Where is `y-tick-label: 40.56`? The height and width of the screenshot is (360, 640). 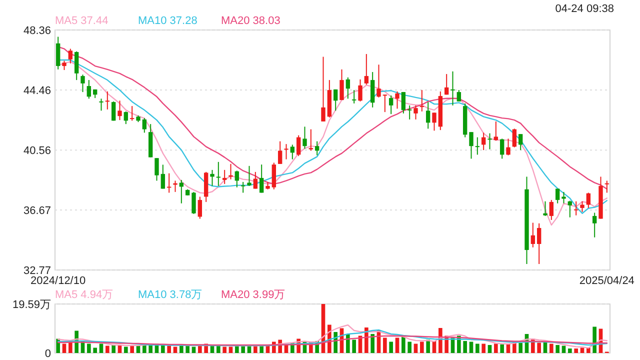 y-tick-label: 40.56 is located at coordinates (37, 151).